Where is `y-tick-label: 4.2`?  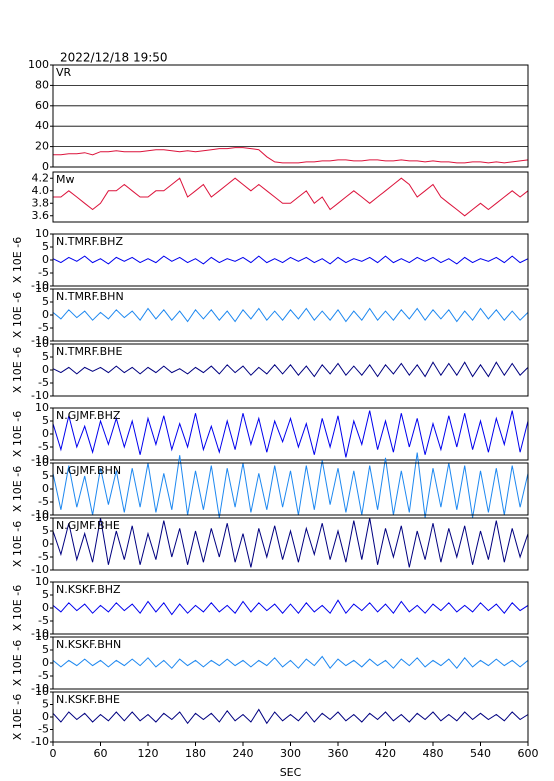
y-tick-label: 4.2 is located at coordinates (41, 177).